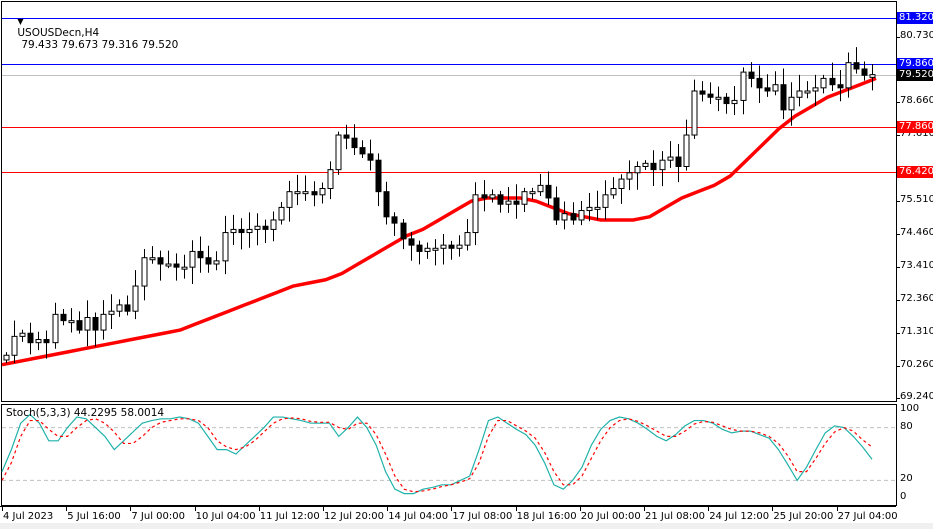  I want to click on price-axis-label: 75.510, so click(916, 199).